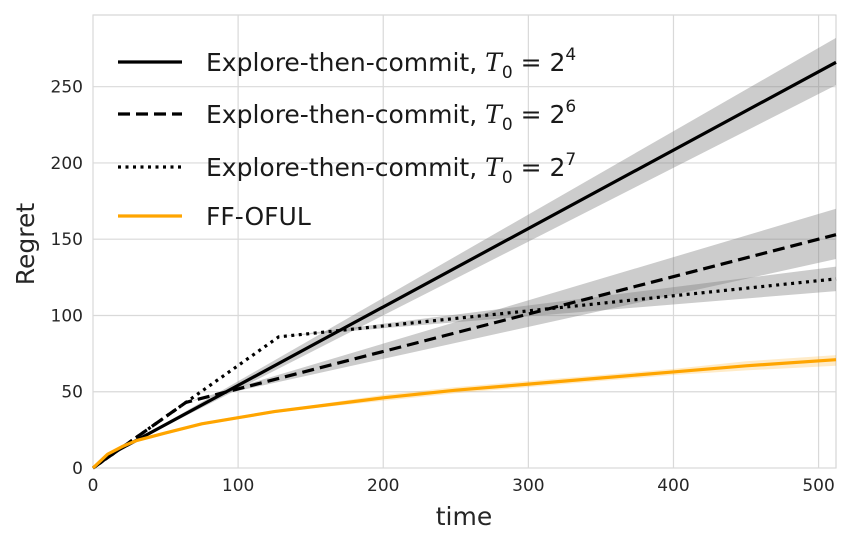 The image size is (857, 533). Describe the element at coordinates (528, 486) in the screenshot. I see `x-tick-label: 300` at that location.